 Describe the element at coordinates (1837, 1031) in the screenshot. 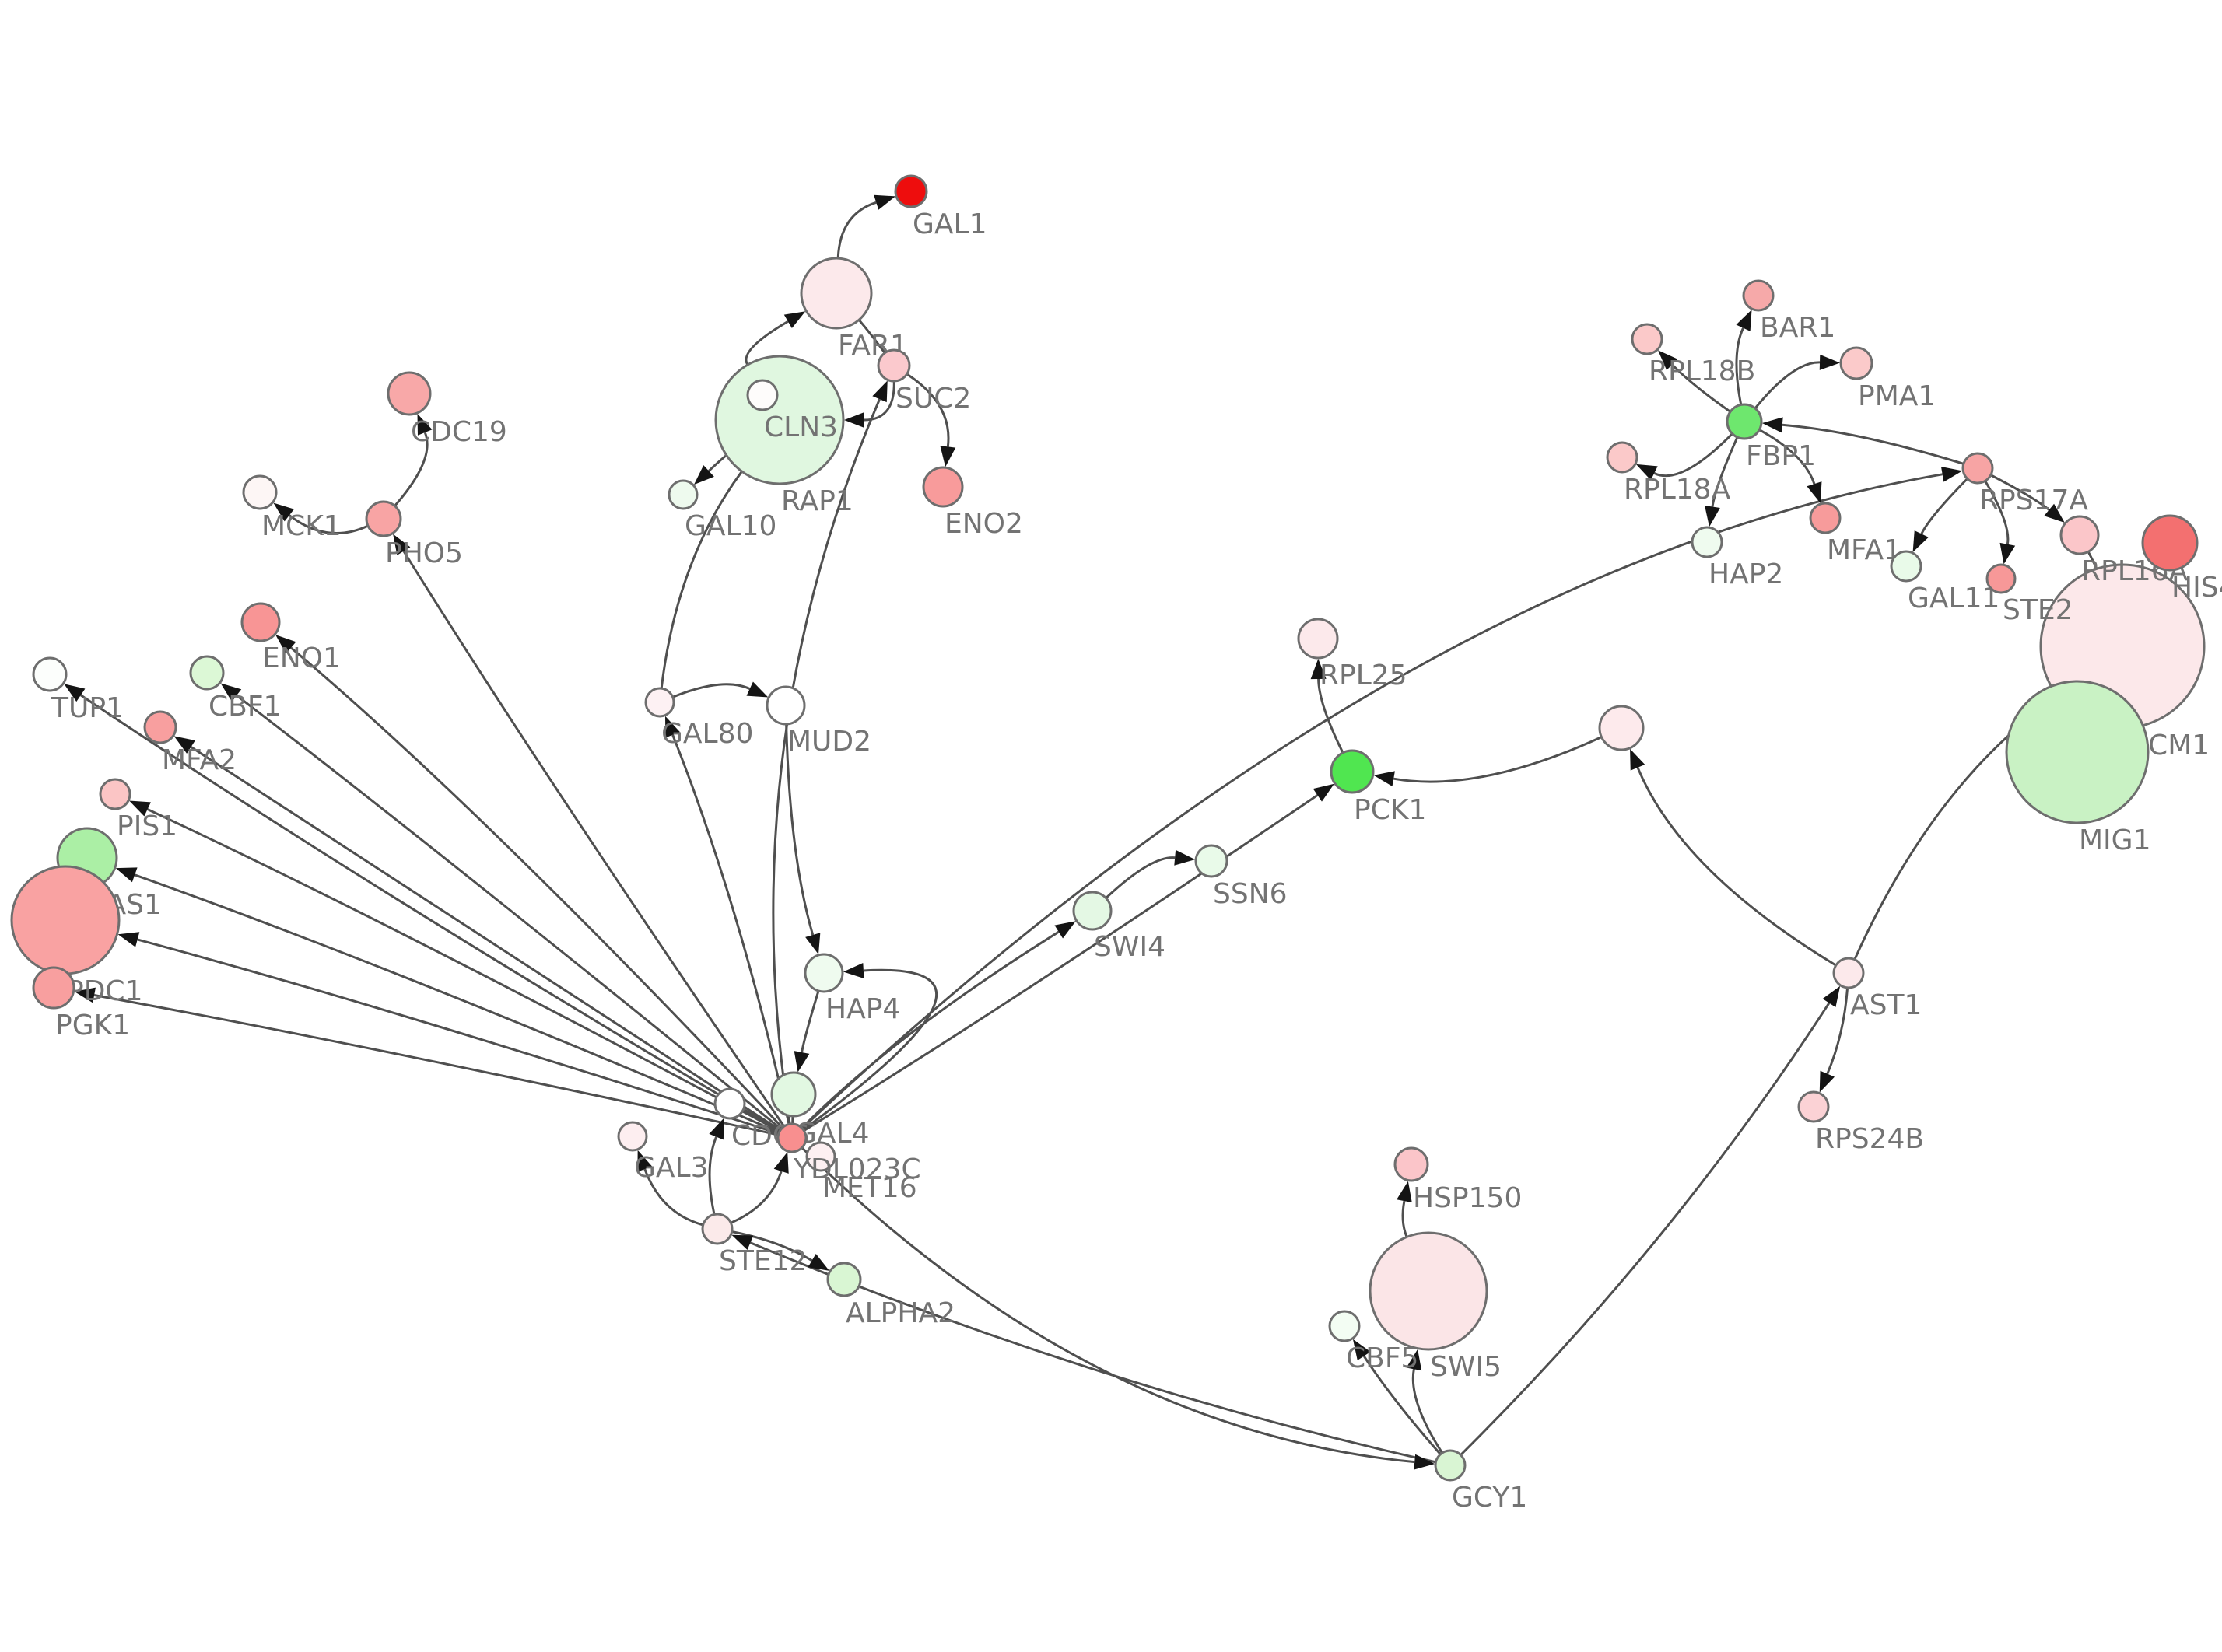

I see `edge-AST1-RPS24B` at that location.